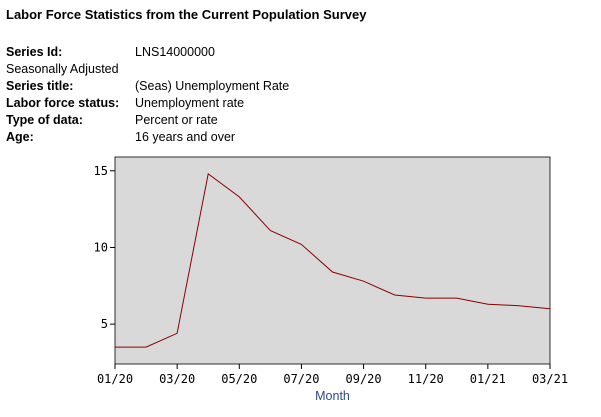 Image resolution: width=601 pixels, height=417 pixels. I want to click on x-tick-label: 03/21, so click(550, 379).